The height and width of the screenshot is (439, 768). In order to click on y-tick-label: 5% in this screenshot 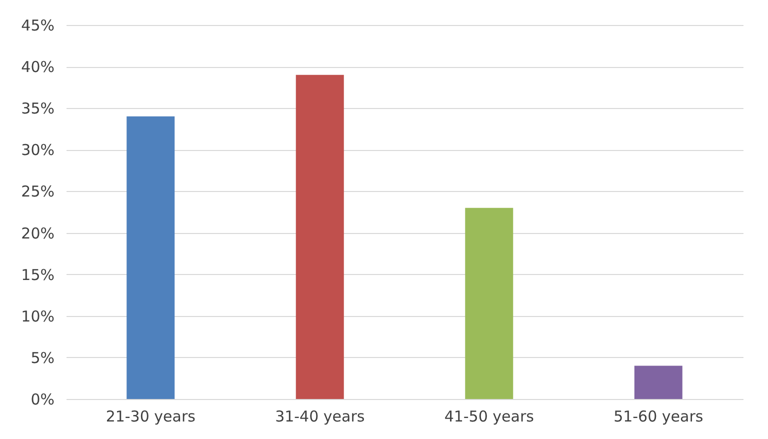, I will do `click(42, 357)`.